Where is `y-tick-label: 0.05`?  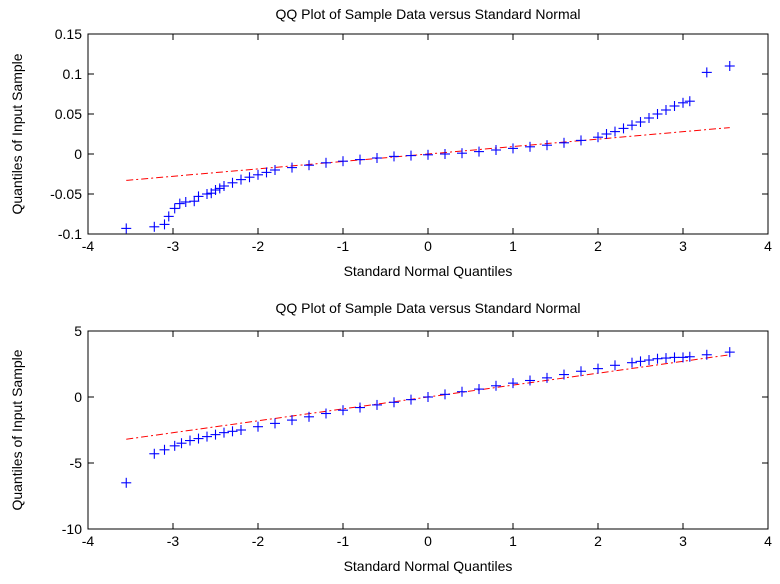
y-tick-label: 0.05 is located at coordinates (68, 114).